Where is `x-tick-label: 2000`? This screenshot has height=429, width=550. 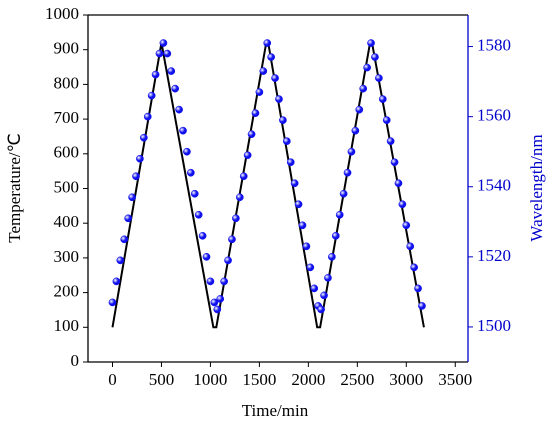 x-tick-label: 2000 is located at coordinates (308, 379).